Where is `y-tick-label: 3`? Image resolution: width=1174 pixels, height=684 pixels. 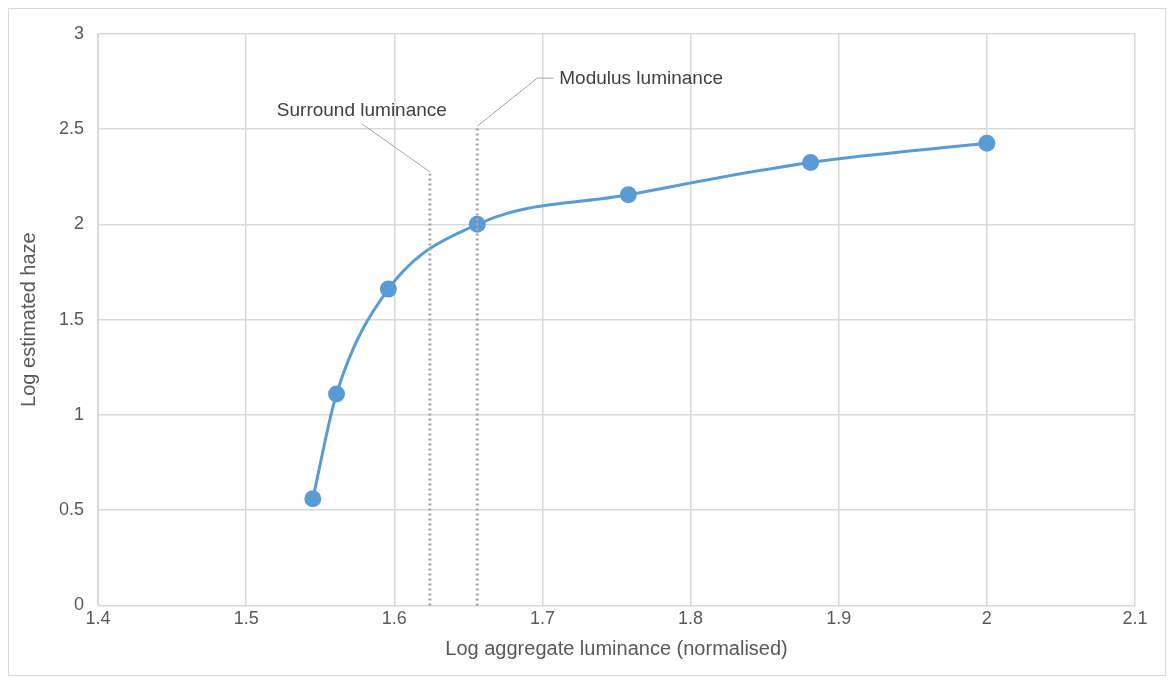 y-tick-label: 3 is located at coordinates (79, 32).